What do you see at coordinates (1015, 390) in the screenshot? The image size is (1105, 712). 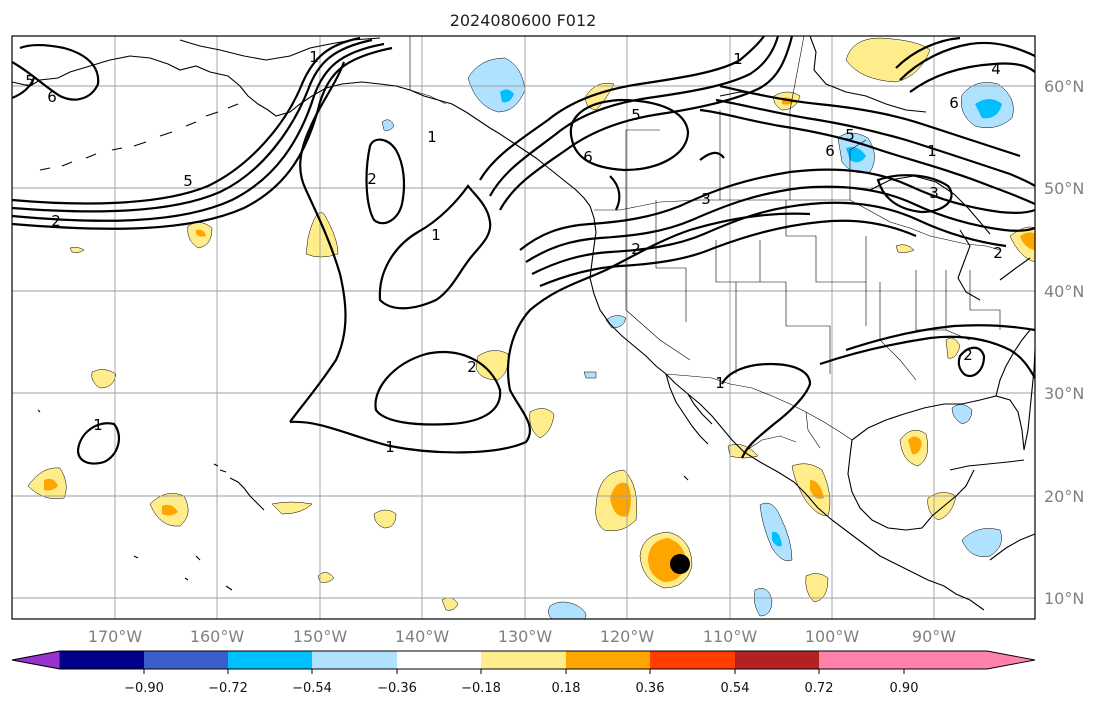 I see `coast-east-us` at bounding box center [1015, 390].